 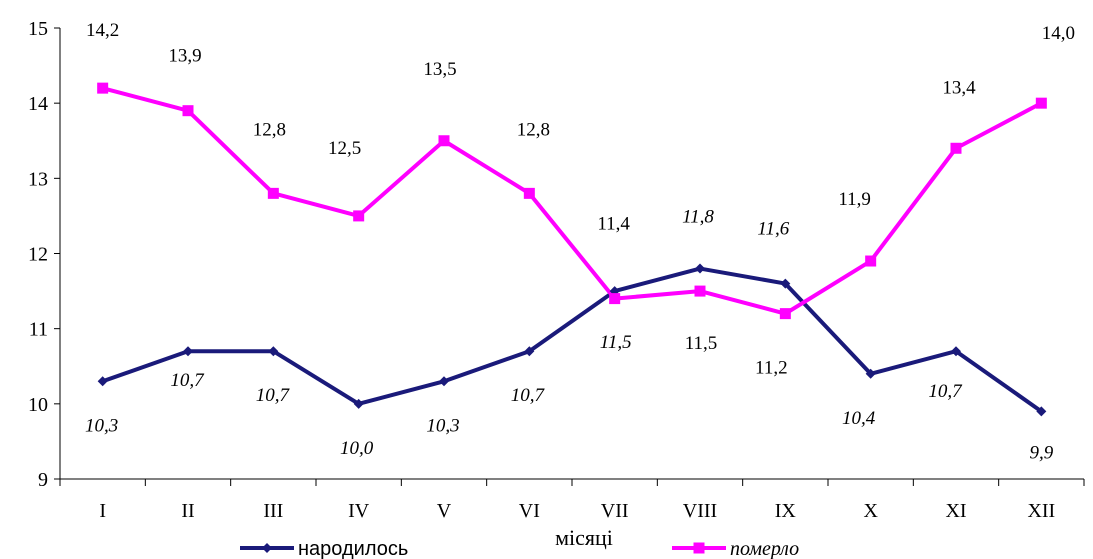 I want to click on legend-label: померло, so click(x=764, y=548).